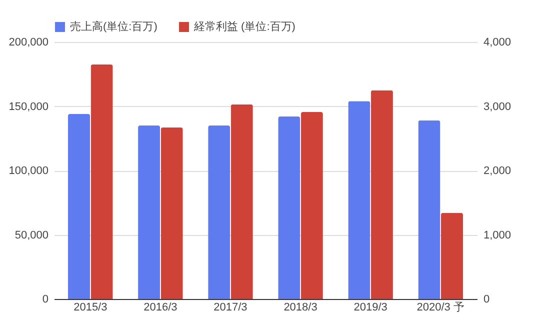 The image size is (537, 328). Describe the element at coordinates (429, 209) in the screenshot. I see `bar` at that location.